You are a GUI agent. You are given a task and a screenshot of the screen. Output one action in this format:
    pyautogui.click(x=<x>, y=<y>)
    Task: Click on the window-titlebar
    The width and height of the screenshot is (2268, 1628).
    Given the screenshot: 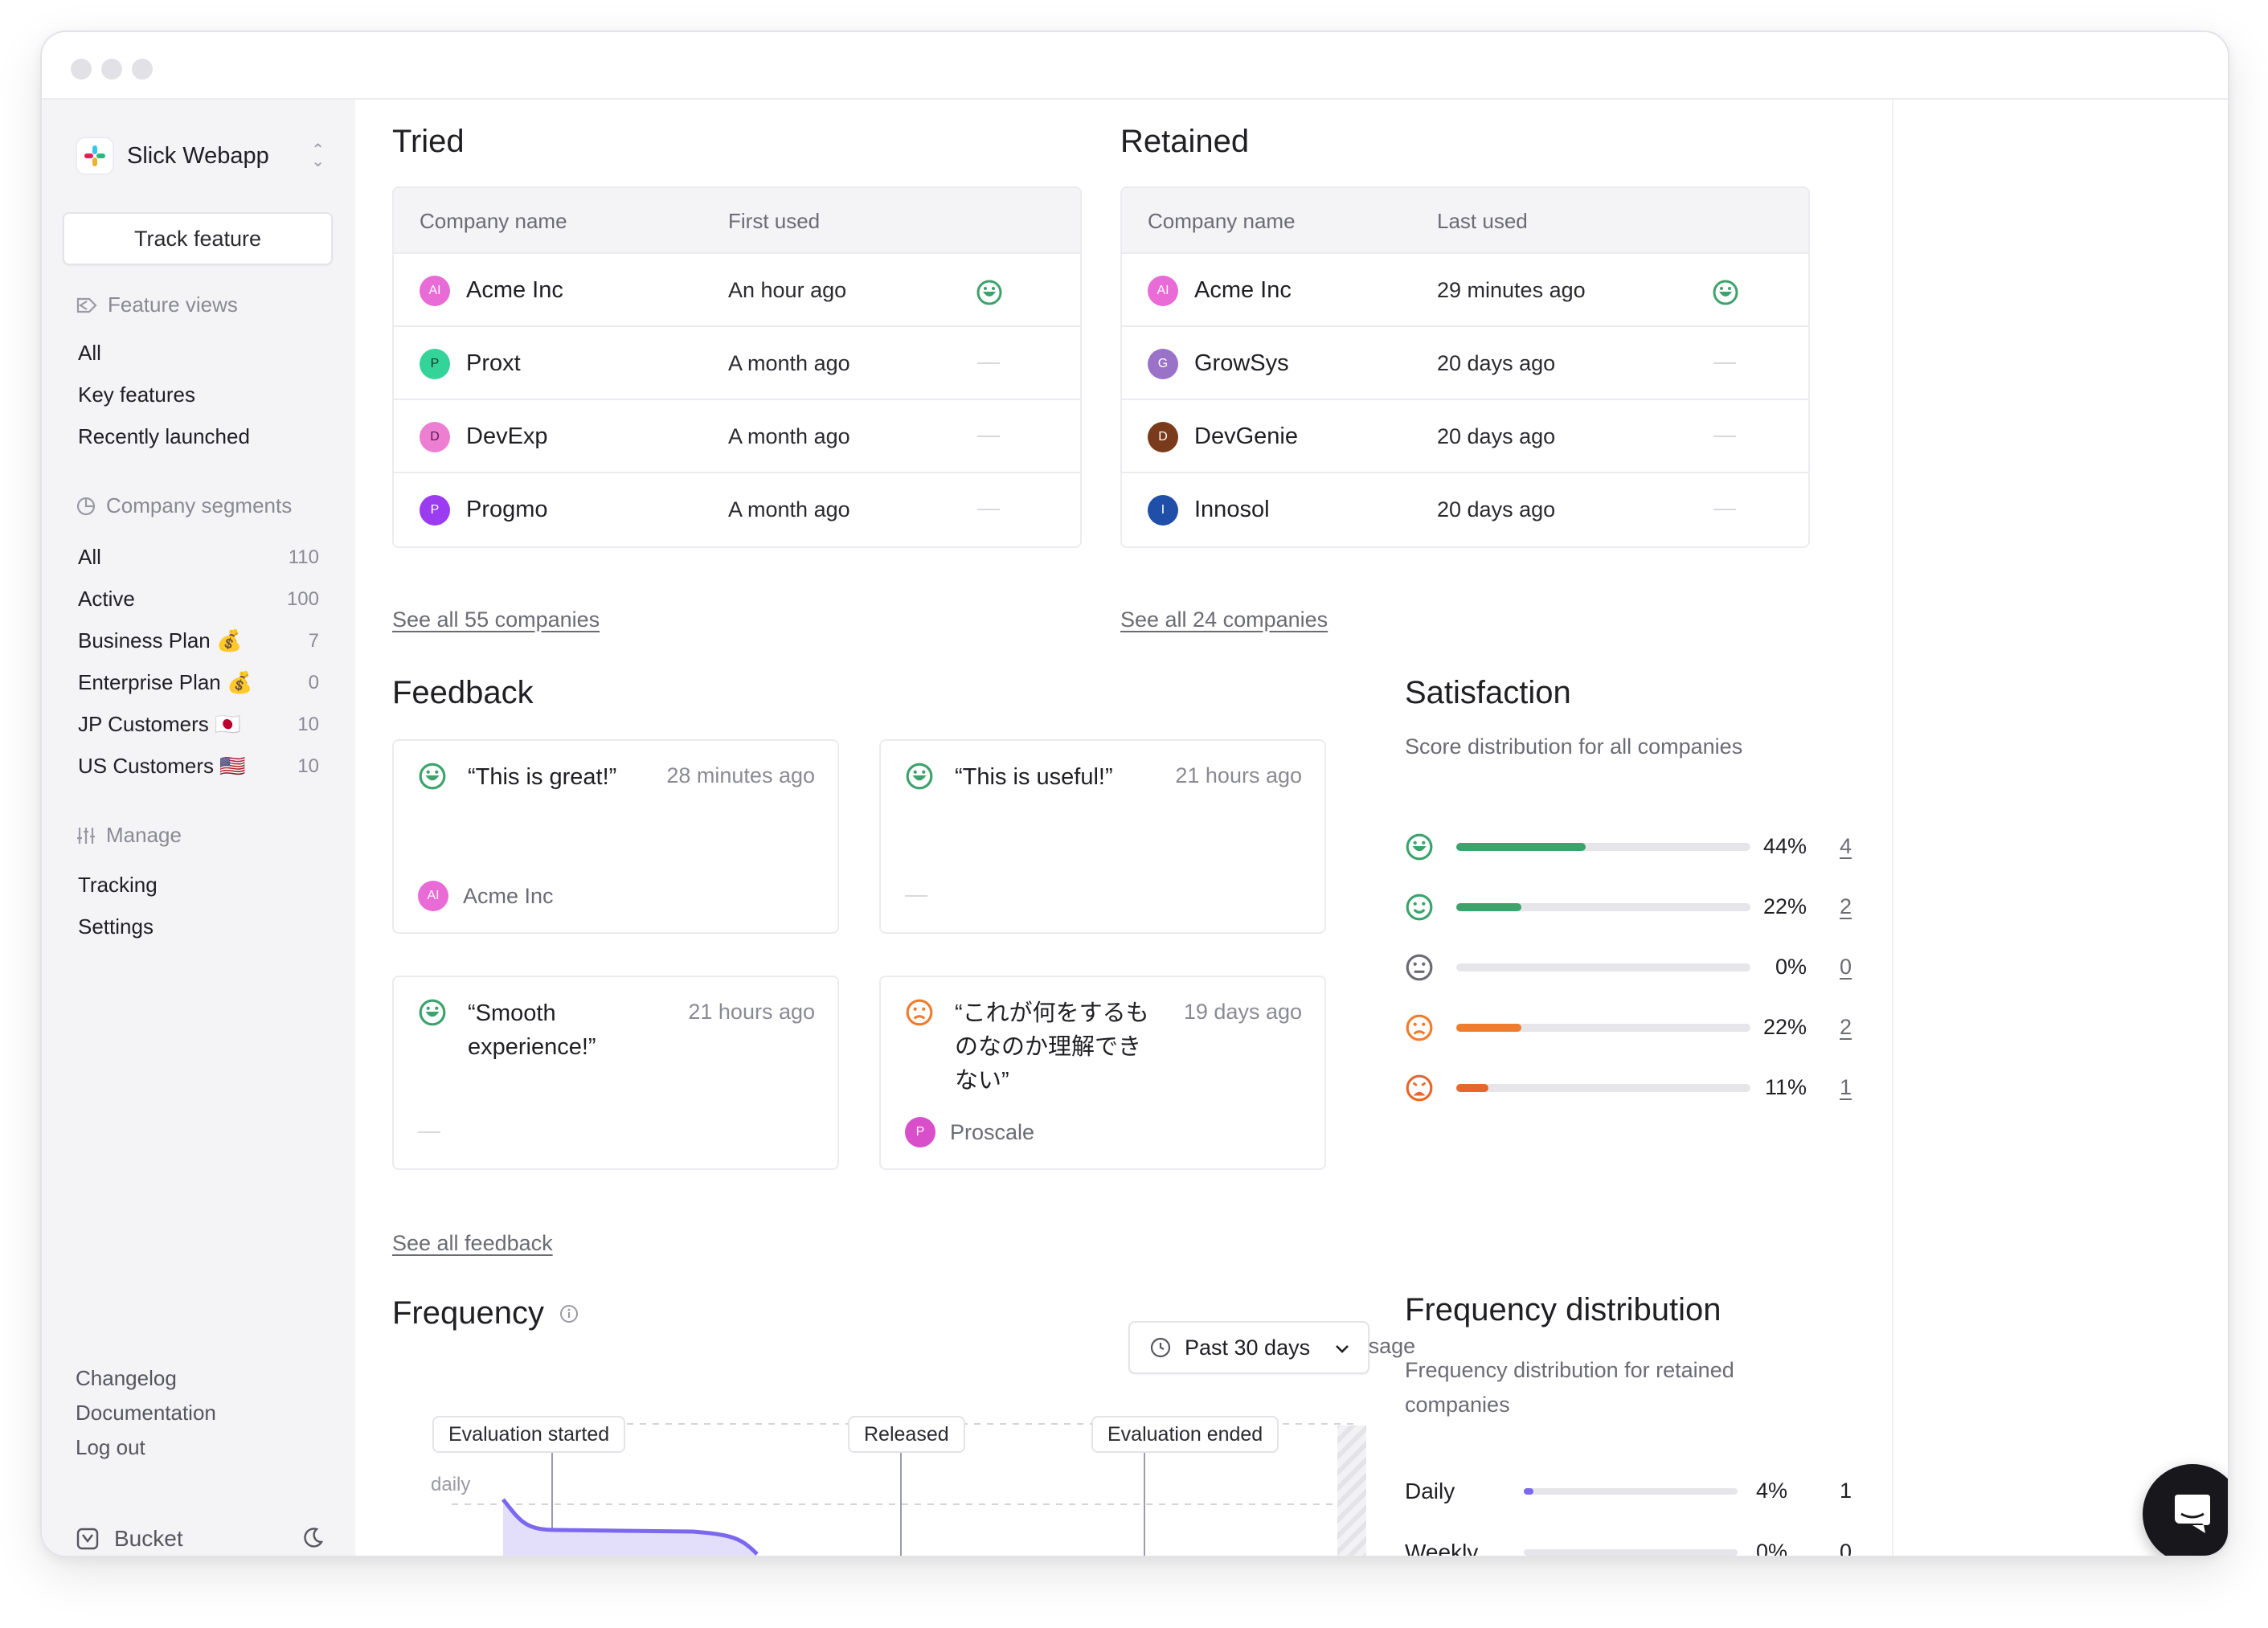 What is the action you would take?
    pyautogui.click(x=1135, y=66)
    